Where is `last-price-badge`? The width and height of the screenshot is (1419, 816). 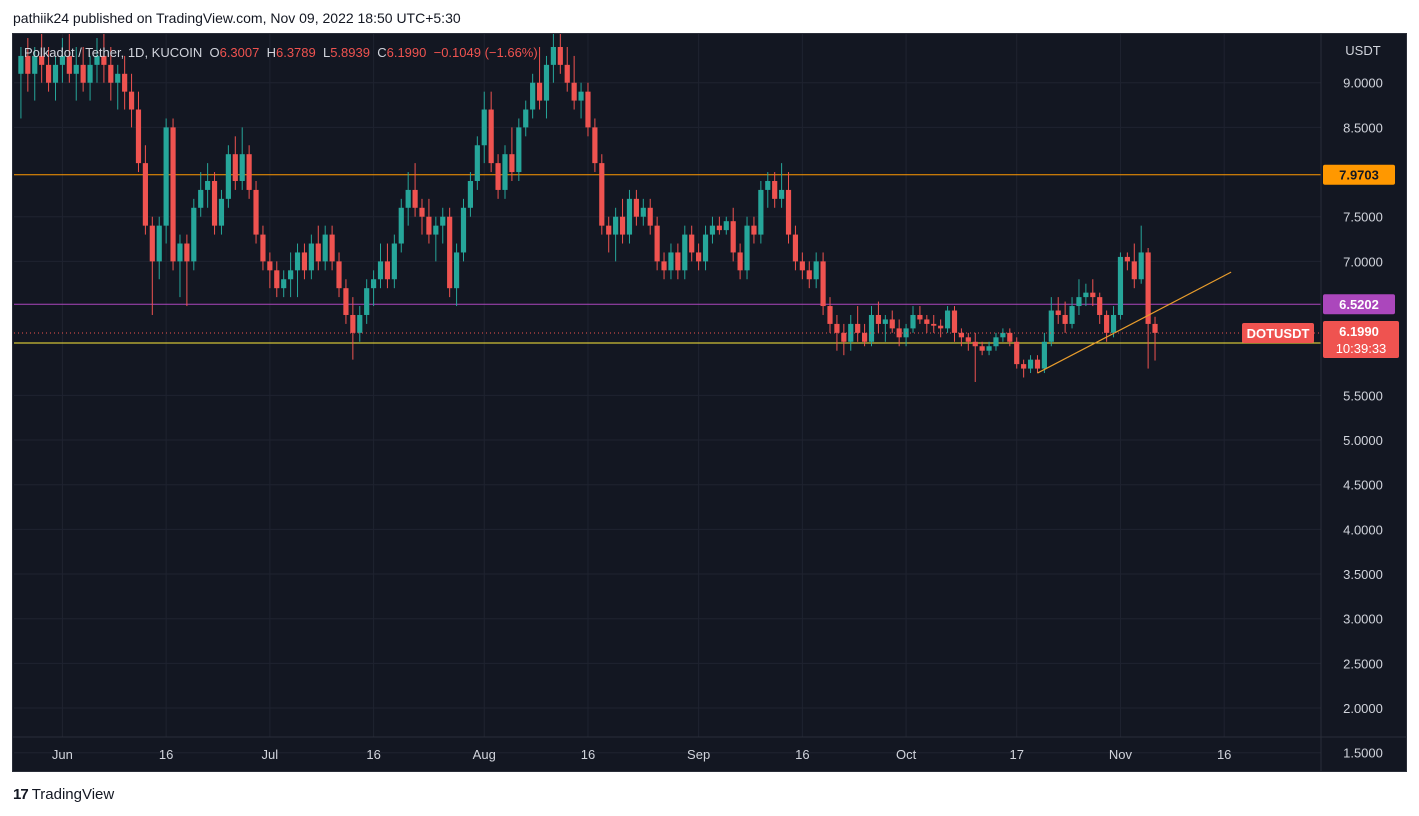
last-price-badge is located at coordinates (1361, 339).